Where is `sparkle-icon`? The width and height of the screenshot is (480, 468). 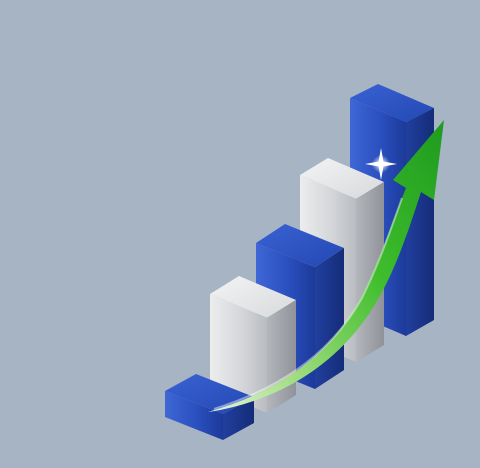
sparkle-icon is located at coordinates (381, 164).